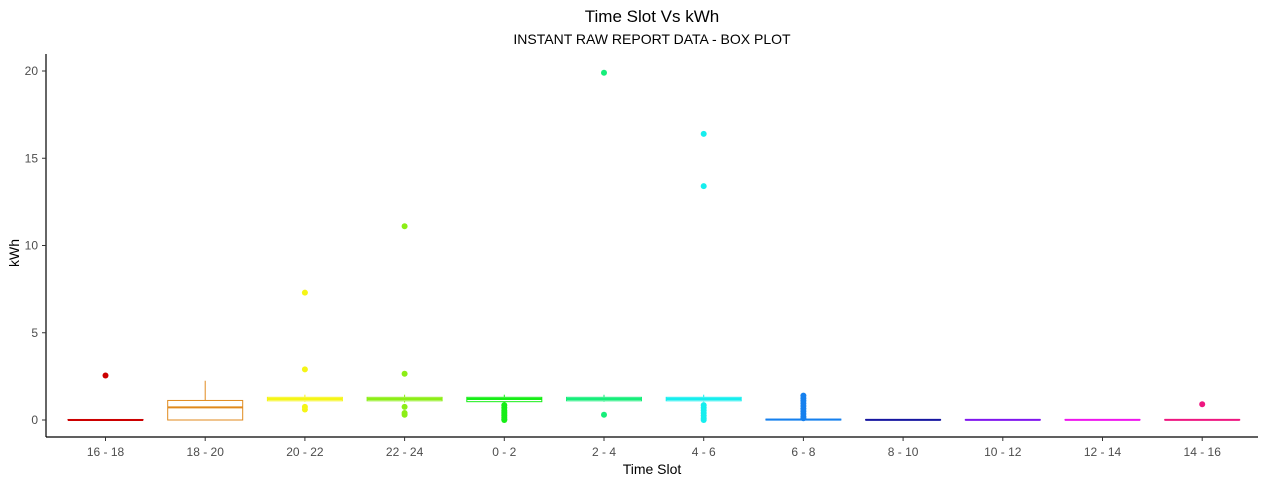 The height and width of the screenshot is (484, 1266). I want to click on x-tick-label: 10 - 12, so click(1003, 452).